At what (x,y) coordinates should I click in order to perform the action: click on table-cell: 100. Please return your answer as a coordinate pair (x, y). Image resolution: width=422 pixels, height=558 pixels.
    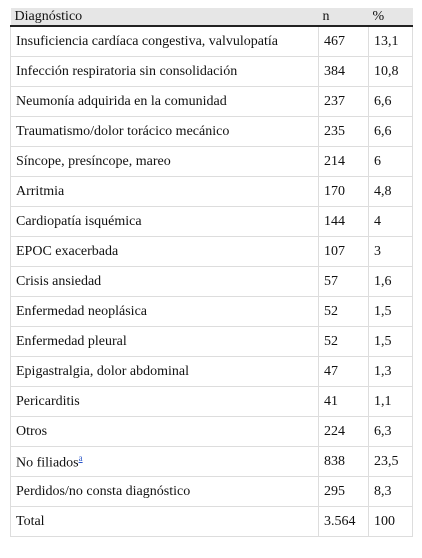
    Looking at the image, I should click on (390, 521).